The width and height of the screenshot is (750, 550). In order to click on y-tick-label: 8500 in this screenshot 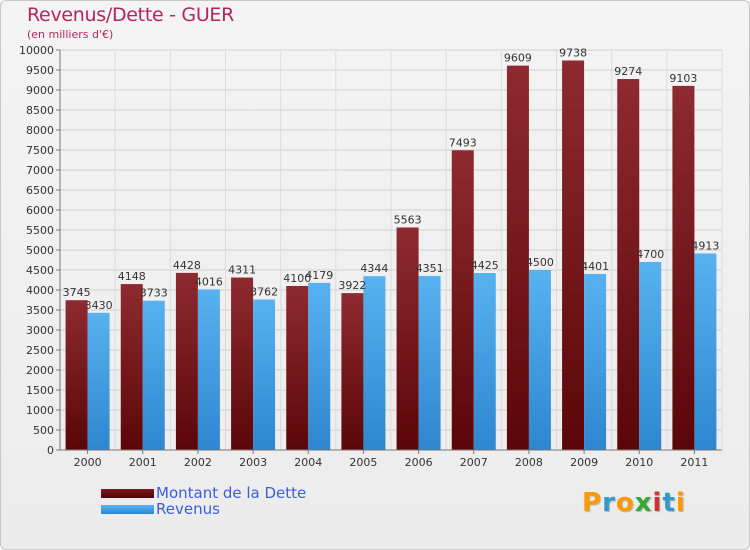, I will do `click(40, 110)`.